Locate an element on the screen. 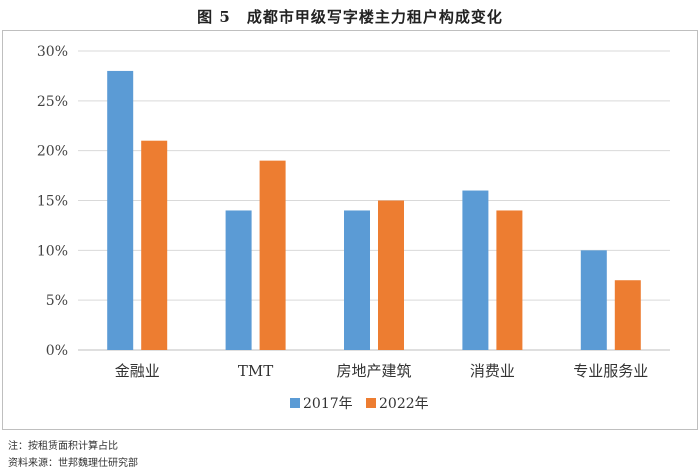  x-tick-label: 金融业 is located at coordinates (137, 371).